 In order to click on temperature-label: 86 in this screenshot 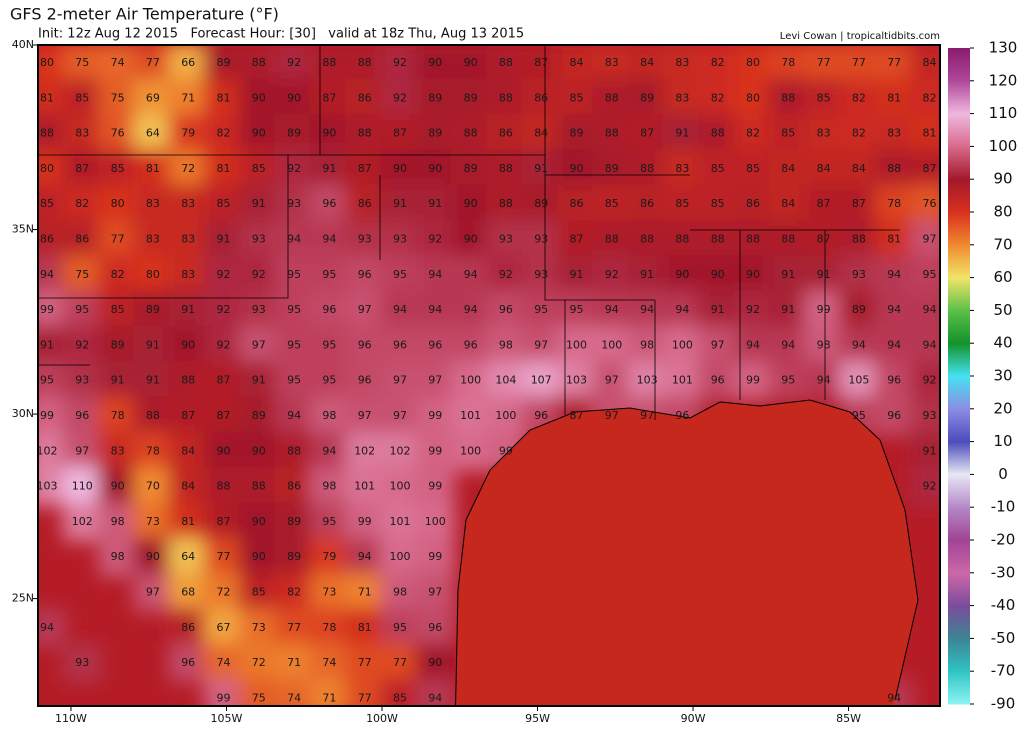, I will do `click(506, 133)`.